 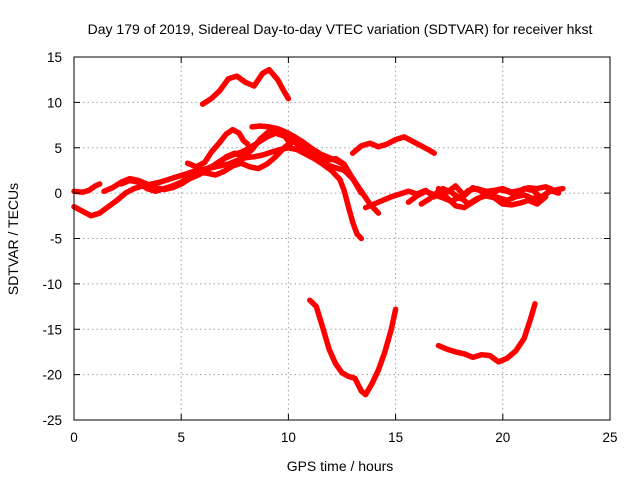 I want to click on x-tick-label: 25, so click(x=609, y=437).